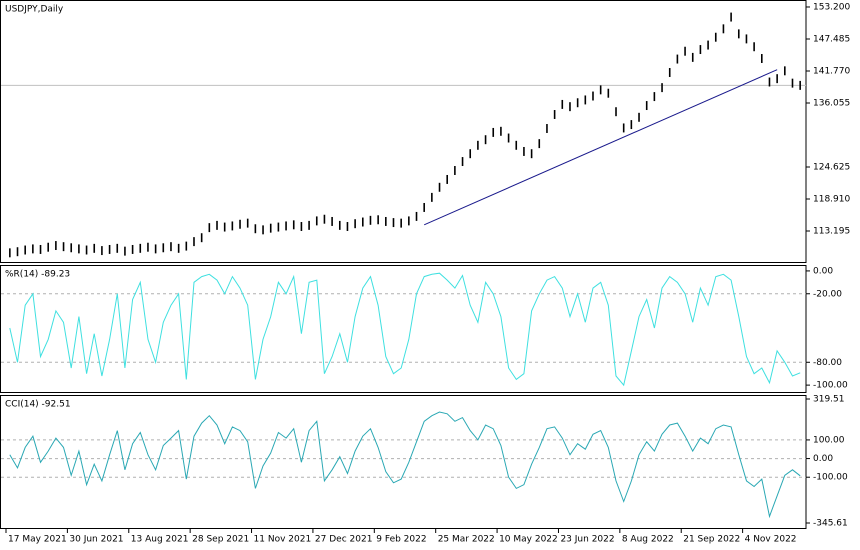 This screenshot has width=860, height=550. What do you see at coordinates (827, 294) in the screenshot?
I see `y-tick-label: -20.00` at bounding box center [827, 294].